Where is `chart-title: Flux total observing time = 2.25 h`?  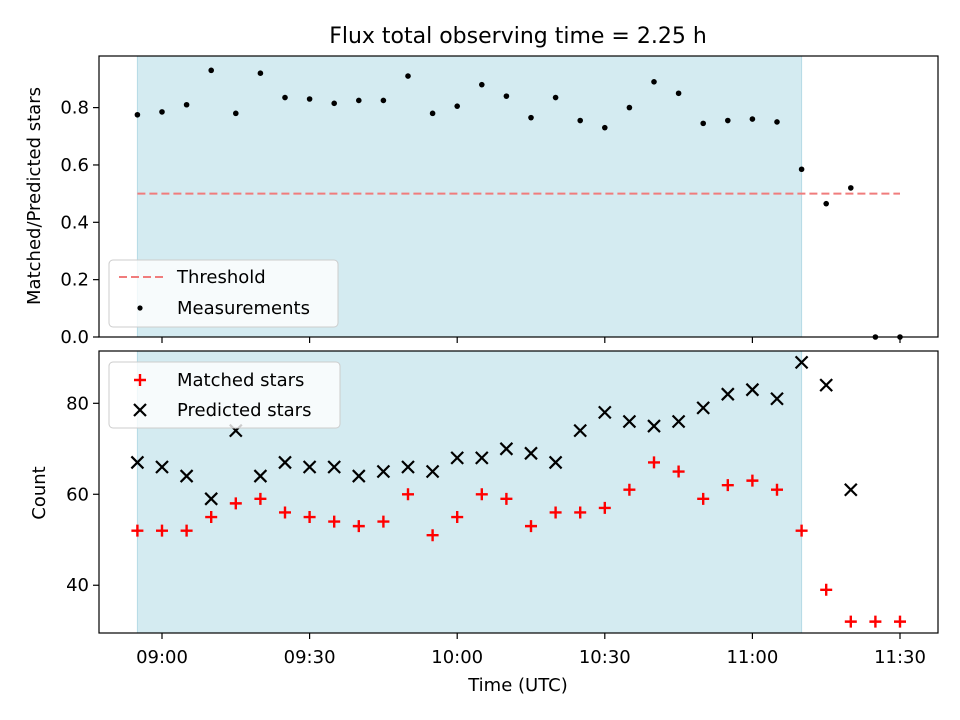
chart-title: Flux total observing time = 2.25 h is located at coordinates (518, 36).